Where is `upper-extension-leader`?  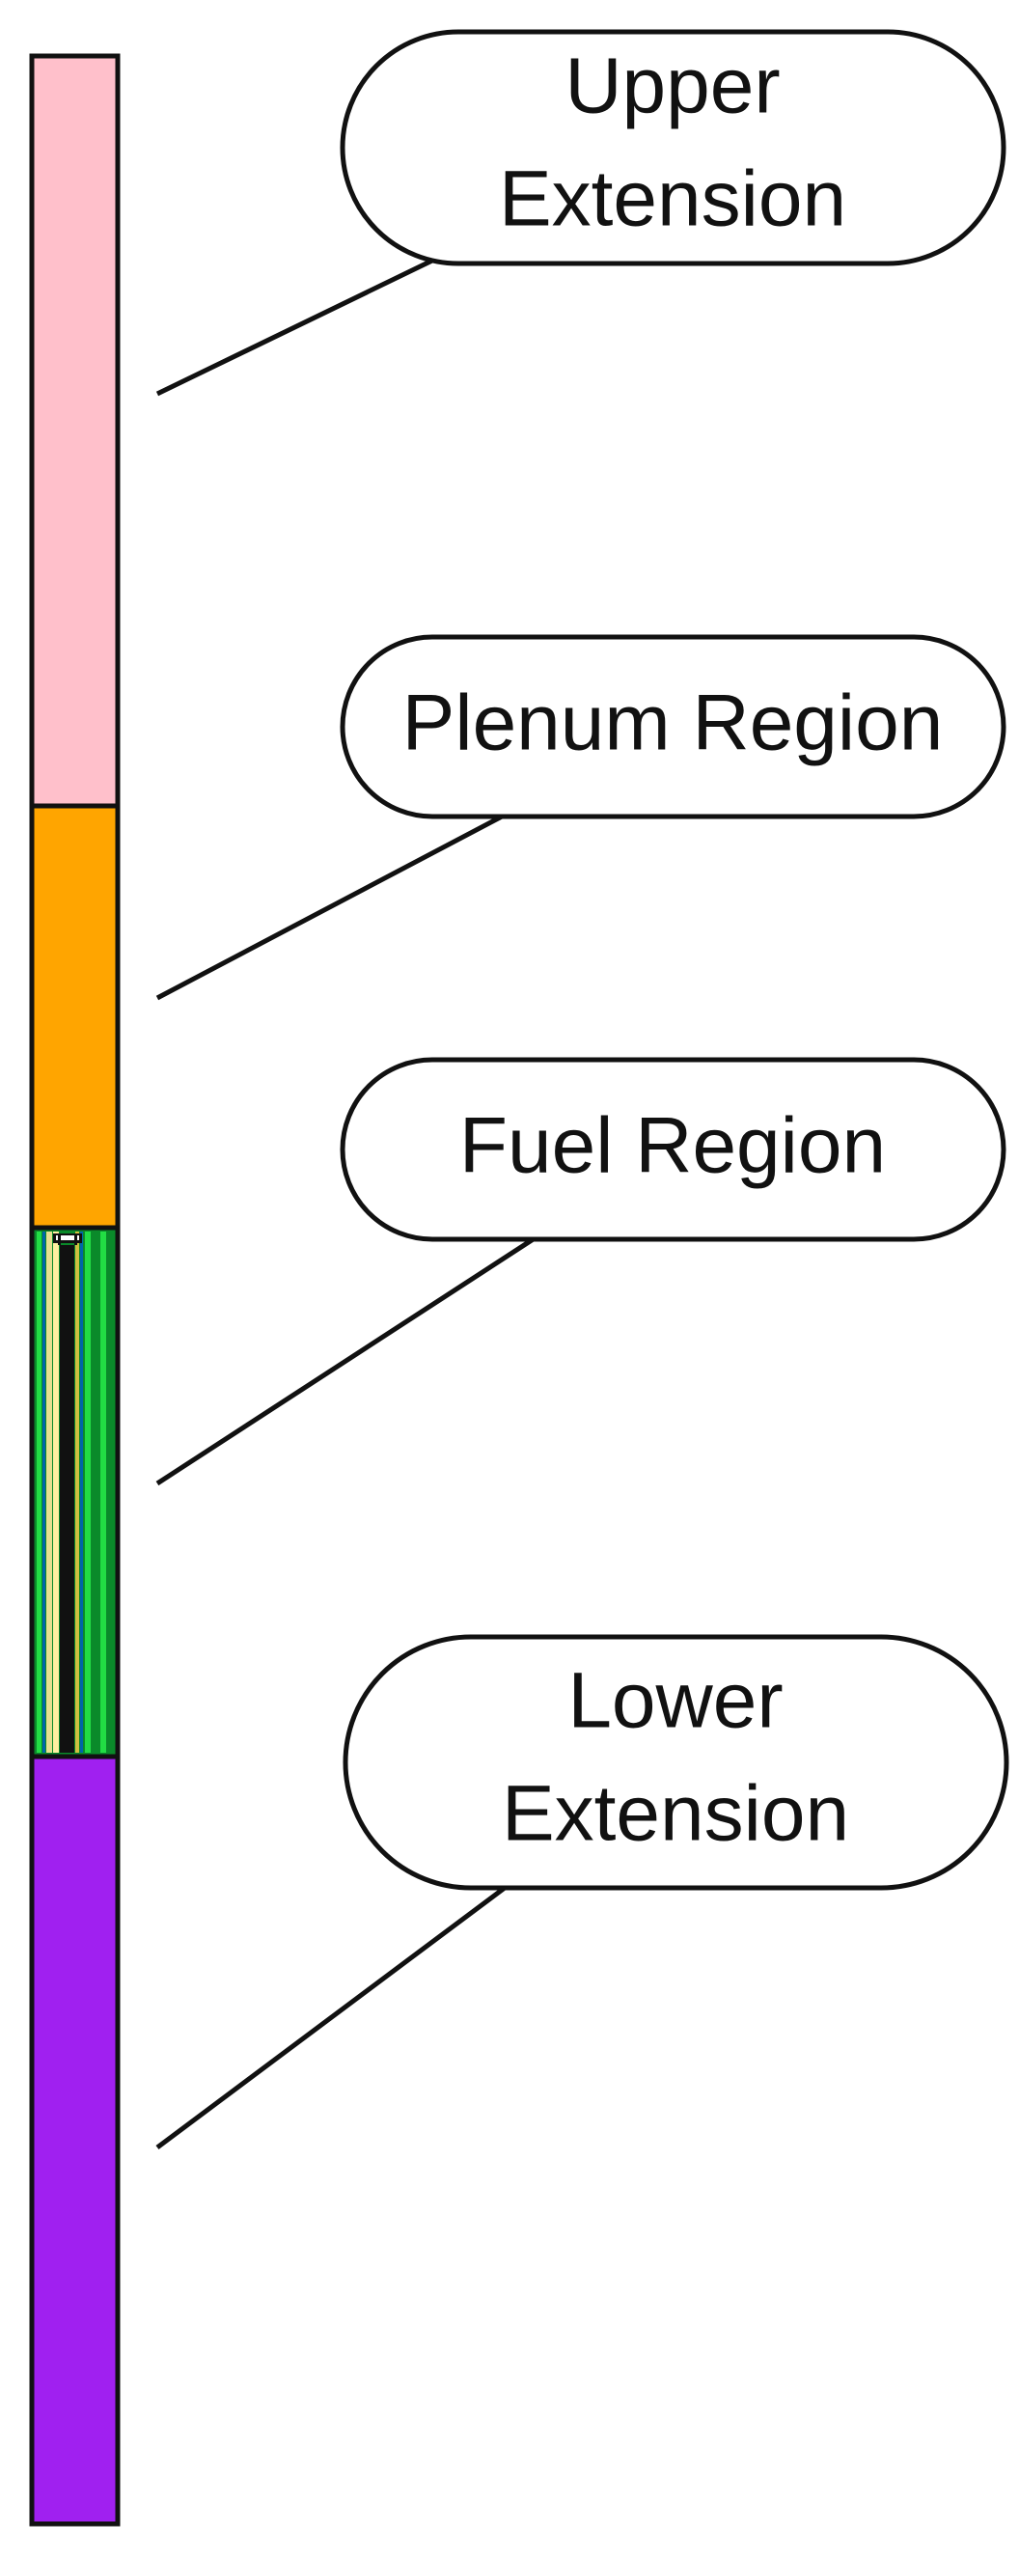
upper-extension-leader is located at coordinates (297, 326).